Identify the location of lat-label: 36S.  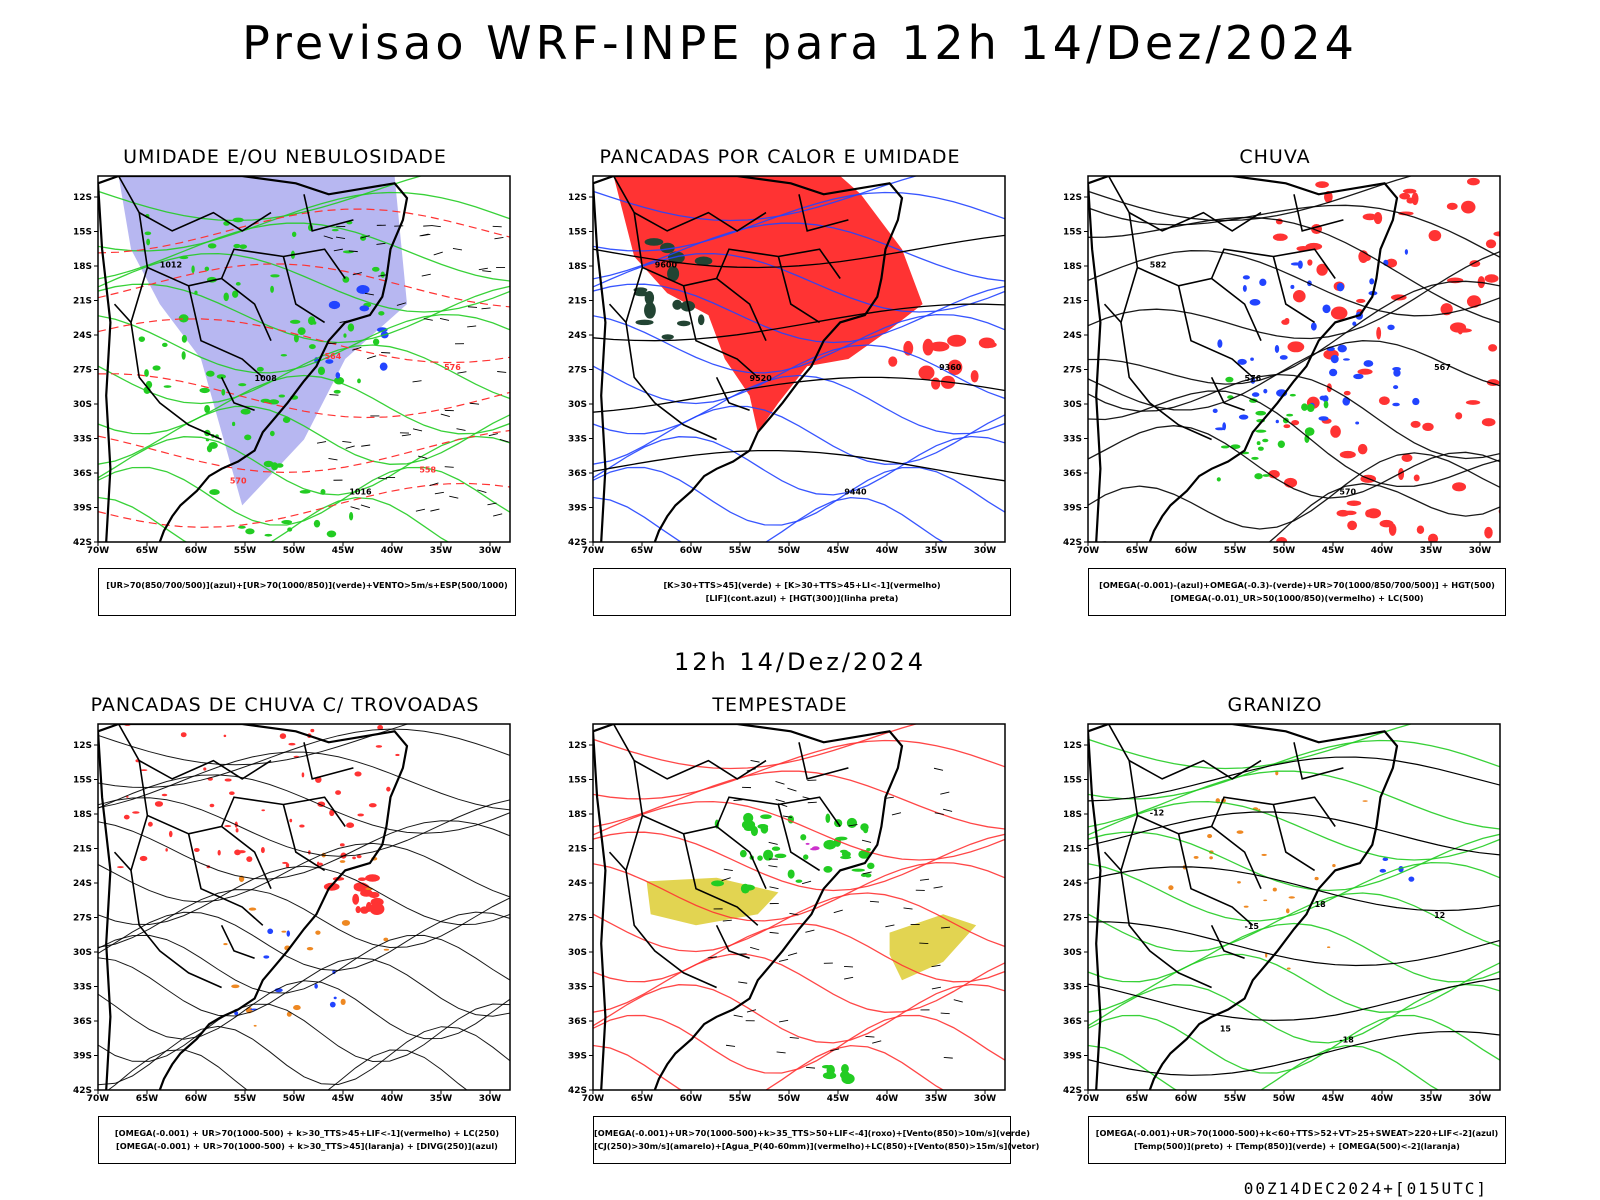
(577, 1022).